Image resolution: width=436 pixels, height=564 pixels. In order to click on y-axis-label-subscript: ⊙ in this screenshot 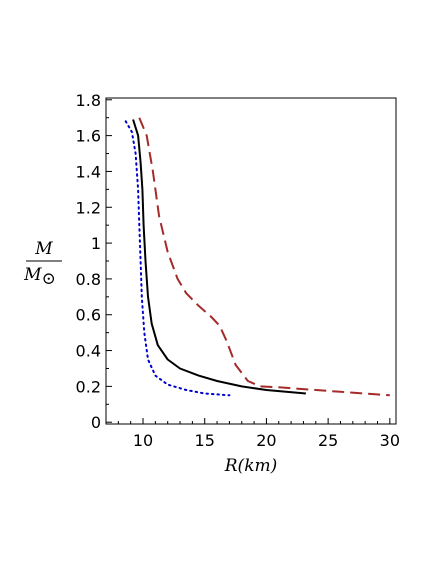, I will do `click(49, 279)`.